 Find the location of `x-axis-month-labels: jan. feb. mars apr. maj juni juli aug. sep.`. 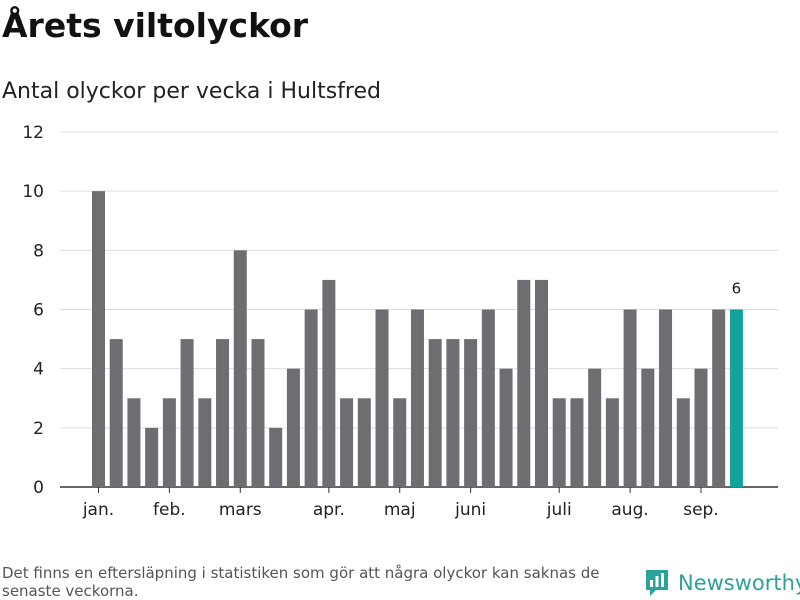

x-axis-month-labels: jan. feb. mars apr. maj juni juli aug. sep. is located at coordinates (400, 503).